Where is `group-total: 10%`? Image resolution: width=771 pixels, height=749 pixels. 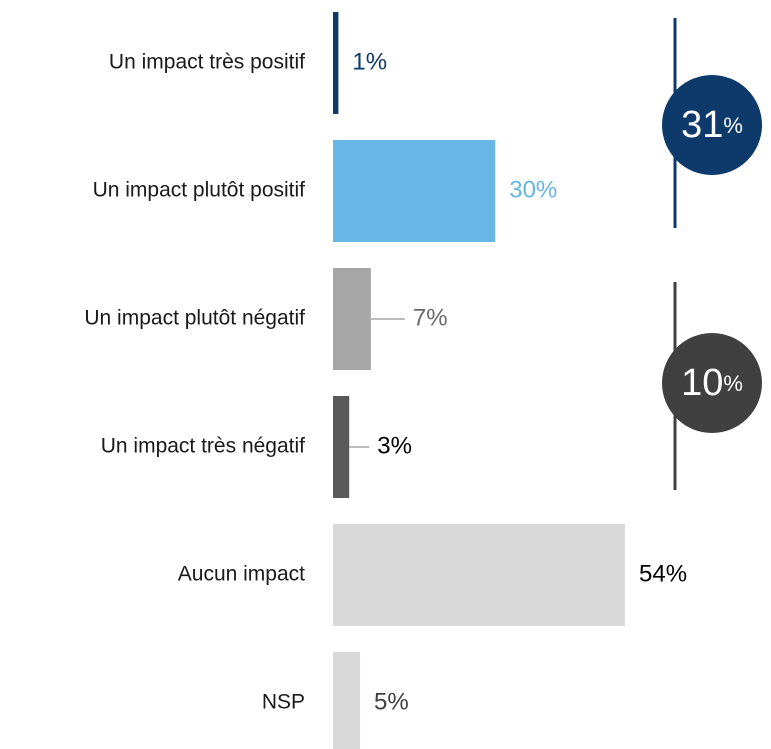
group-total: 10% is located at coordinates (712, 383).